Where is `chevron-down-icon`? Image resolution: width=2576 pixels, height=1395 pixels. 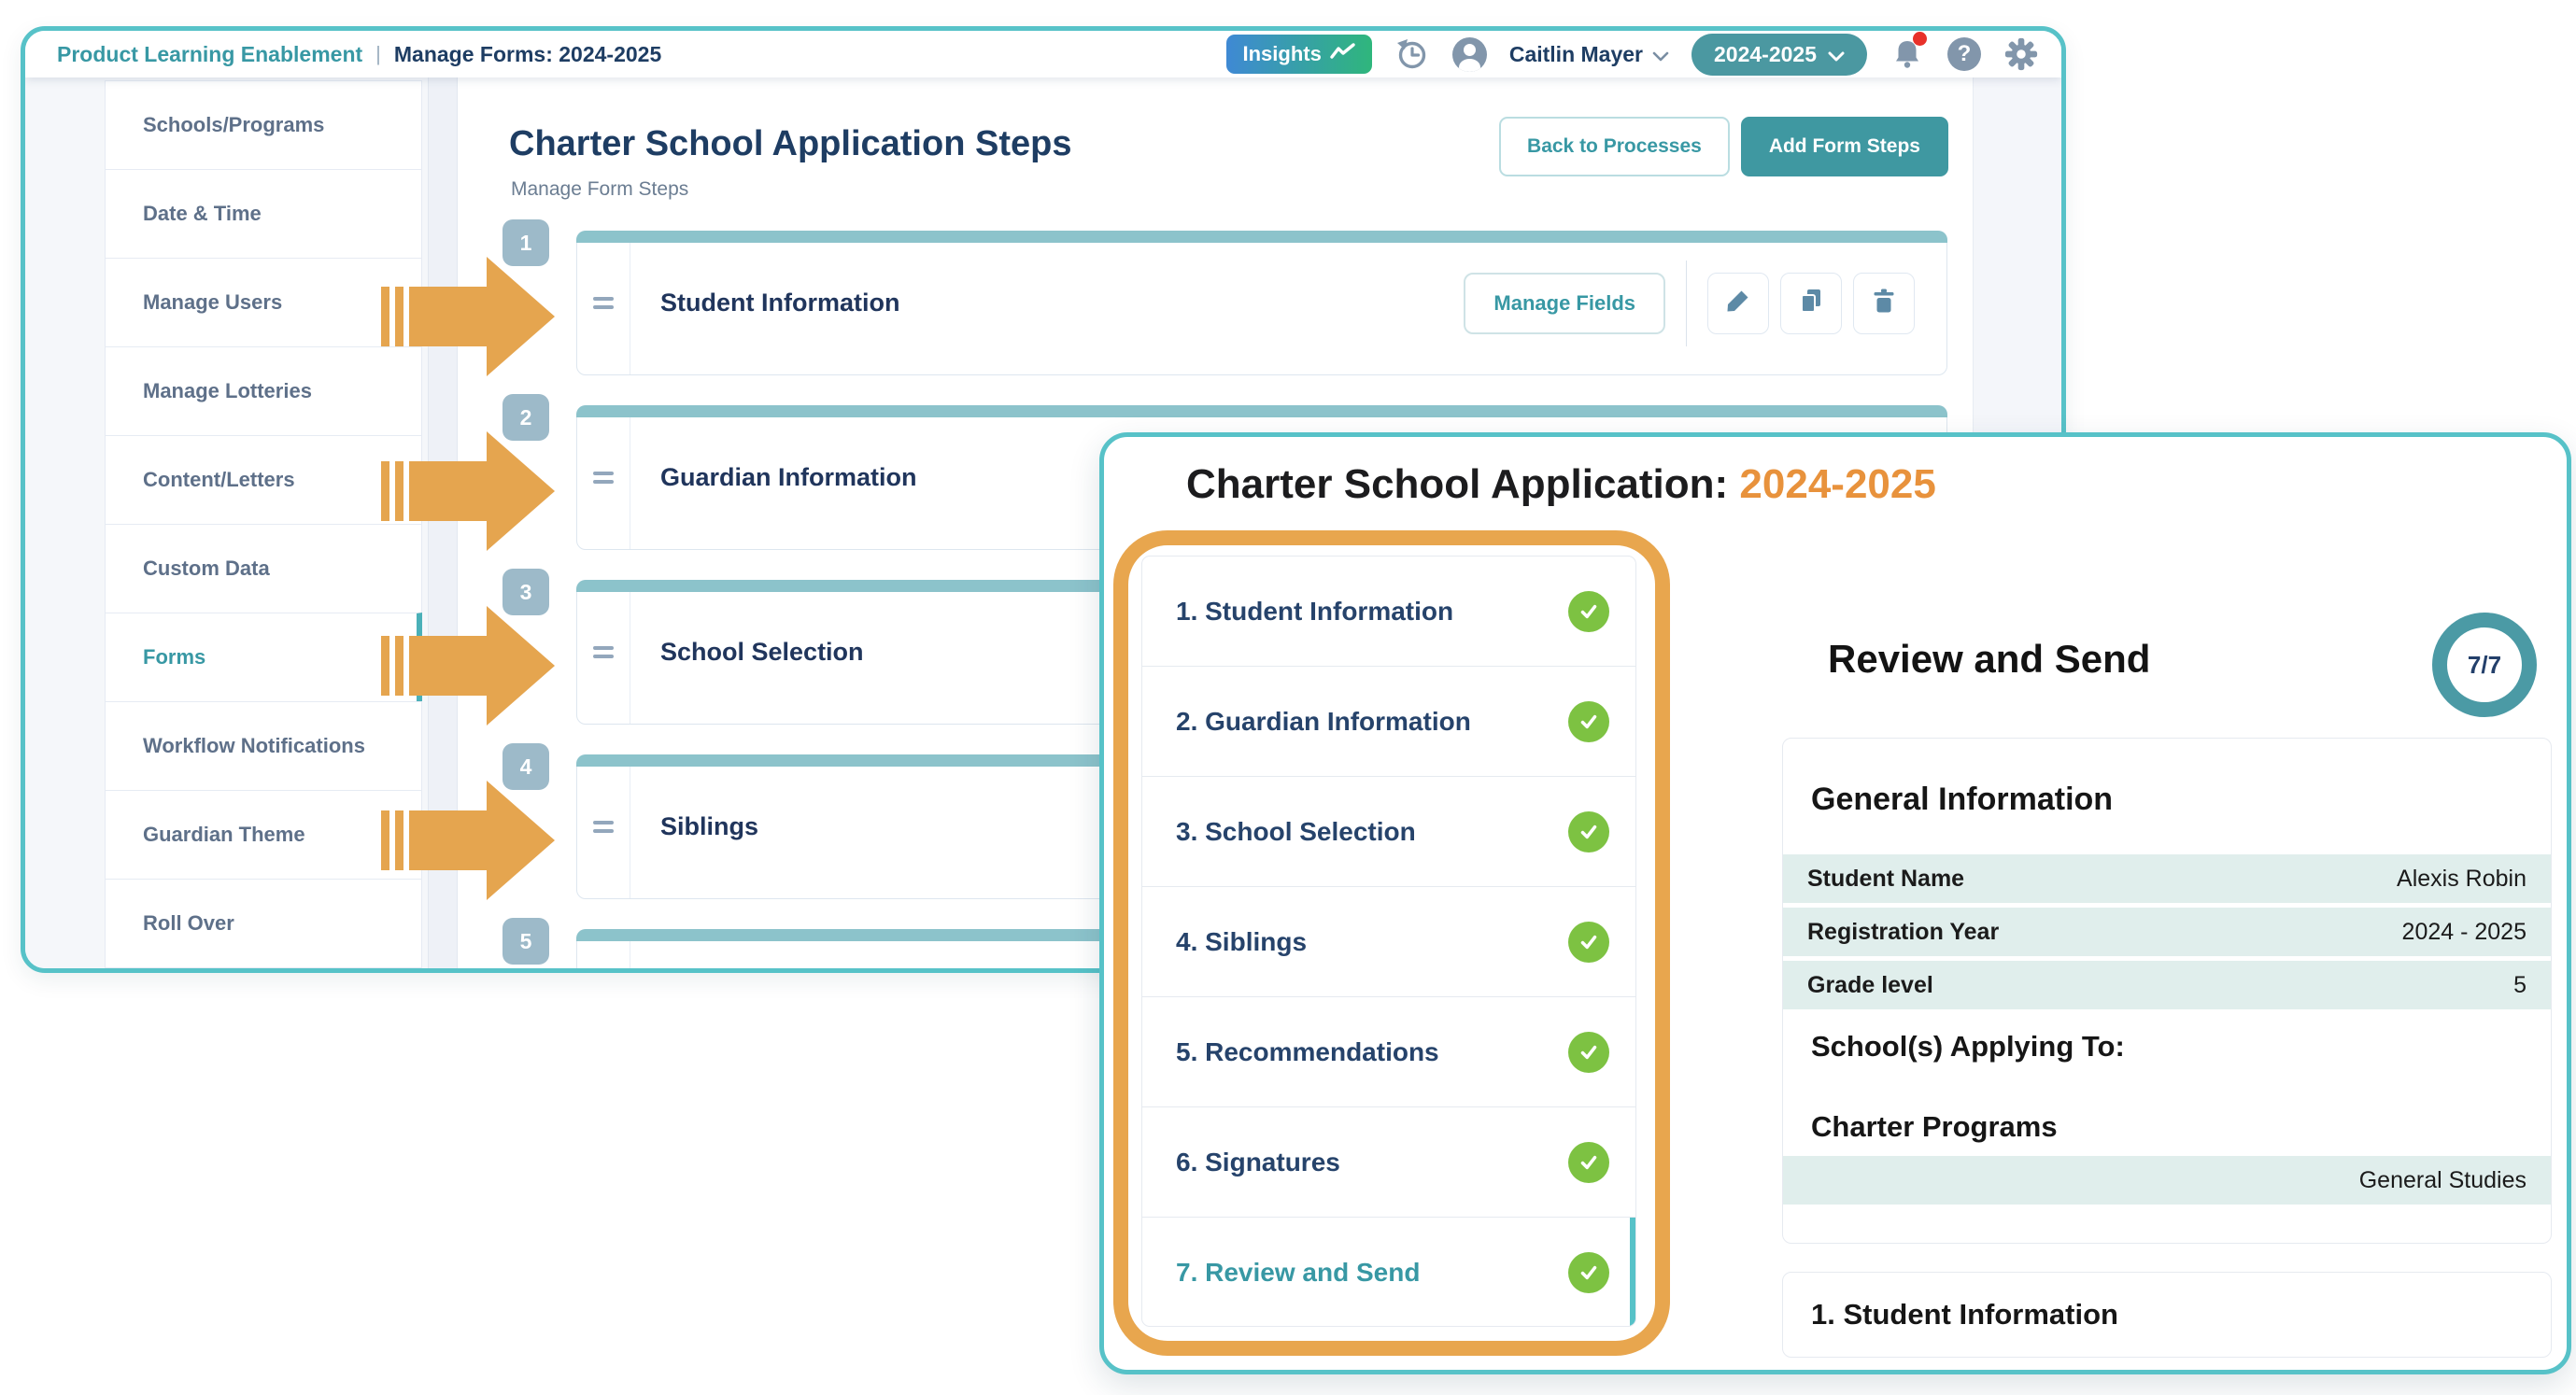 chevron-down-icon is located at coordinates (1836, 54).